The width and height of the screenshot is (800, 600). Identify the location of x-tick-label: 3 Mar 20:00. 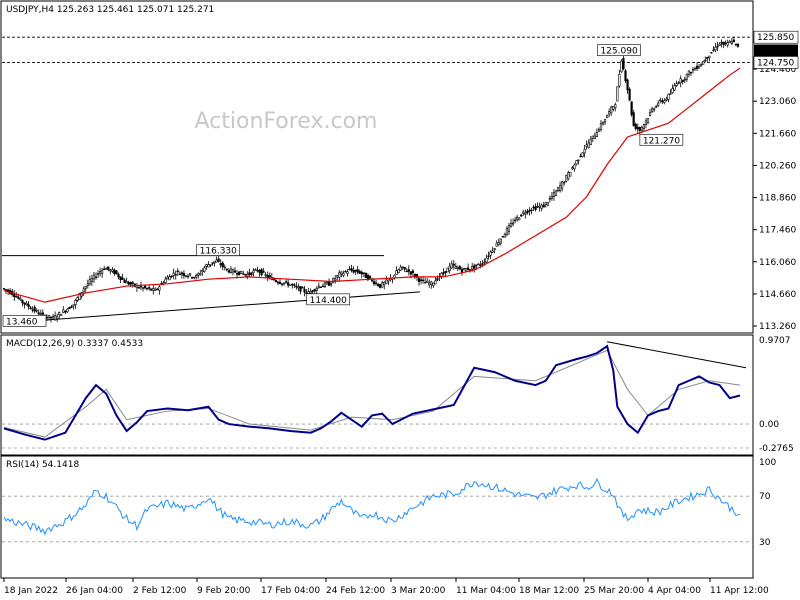
(418, 591).